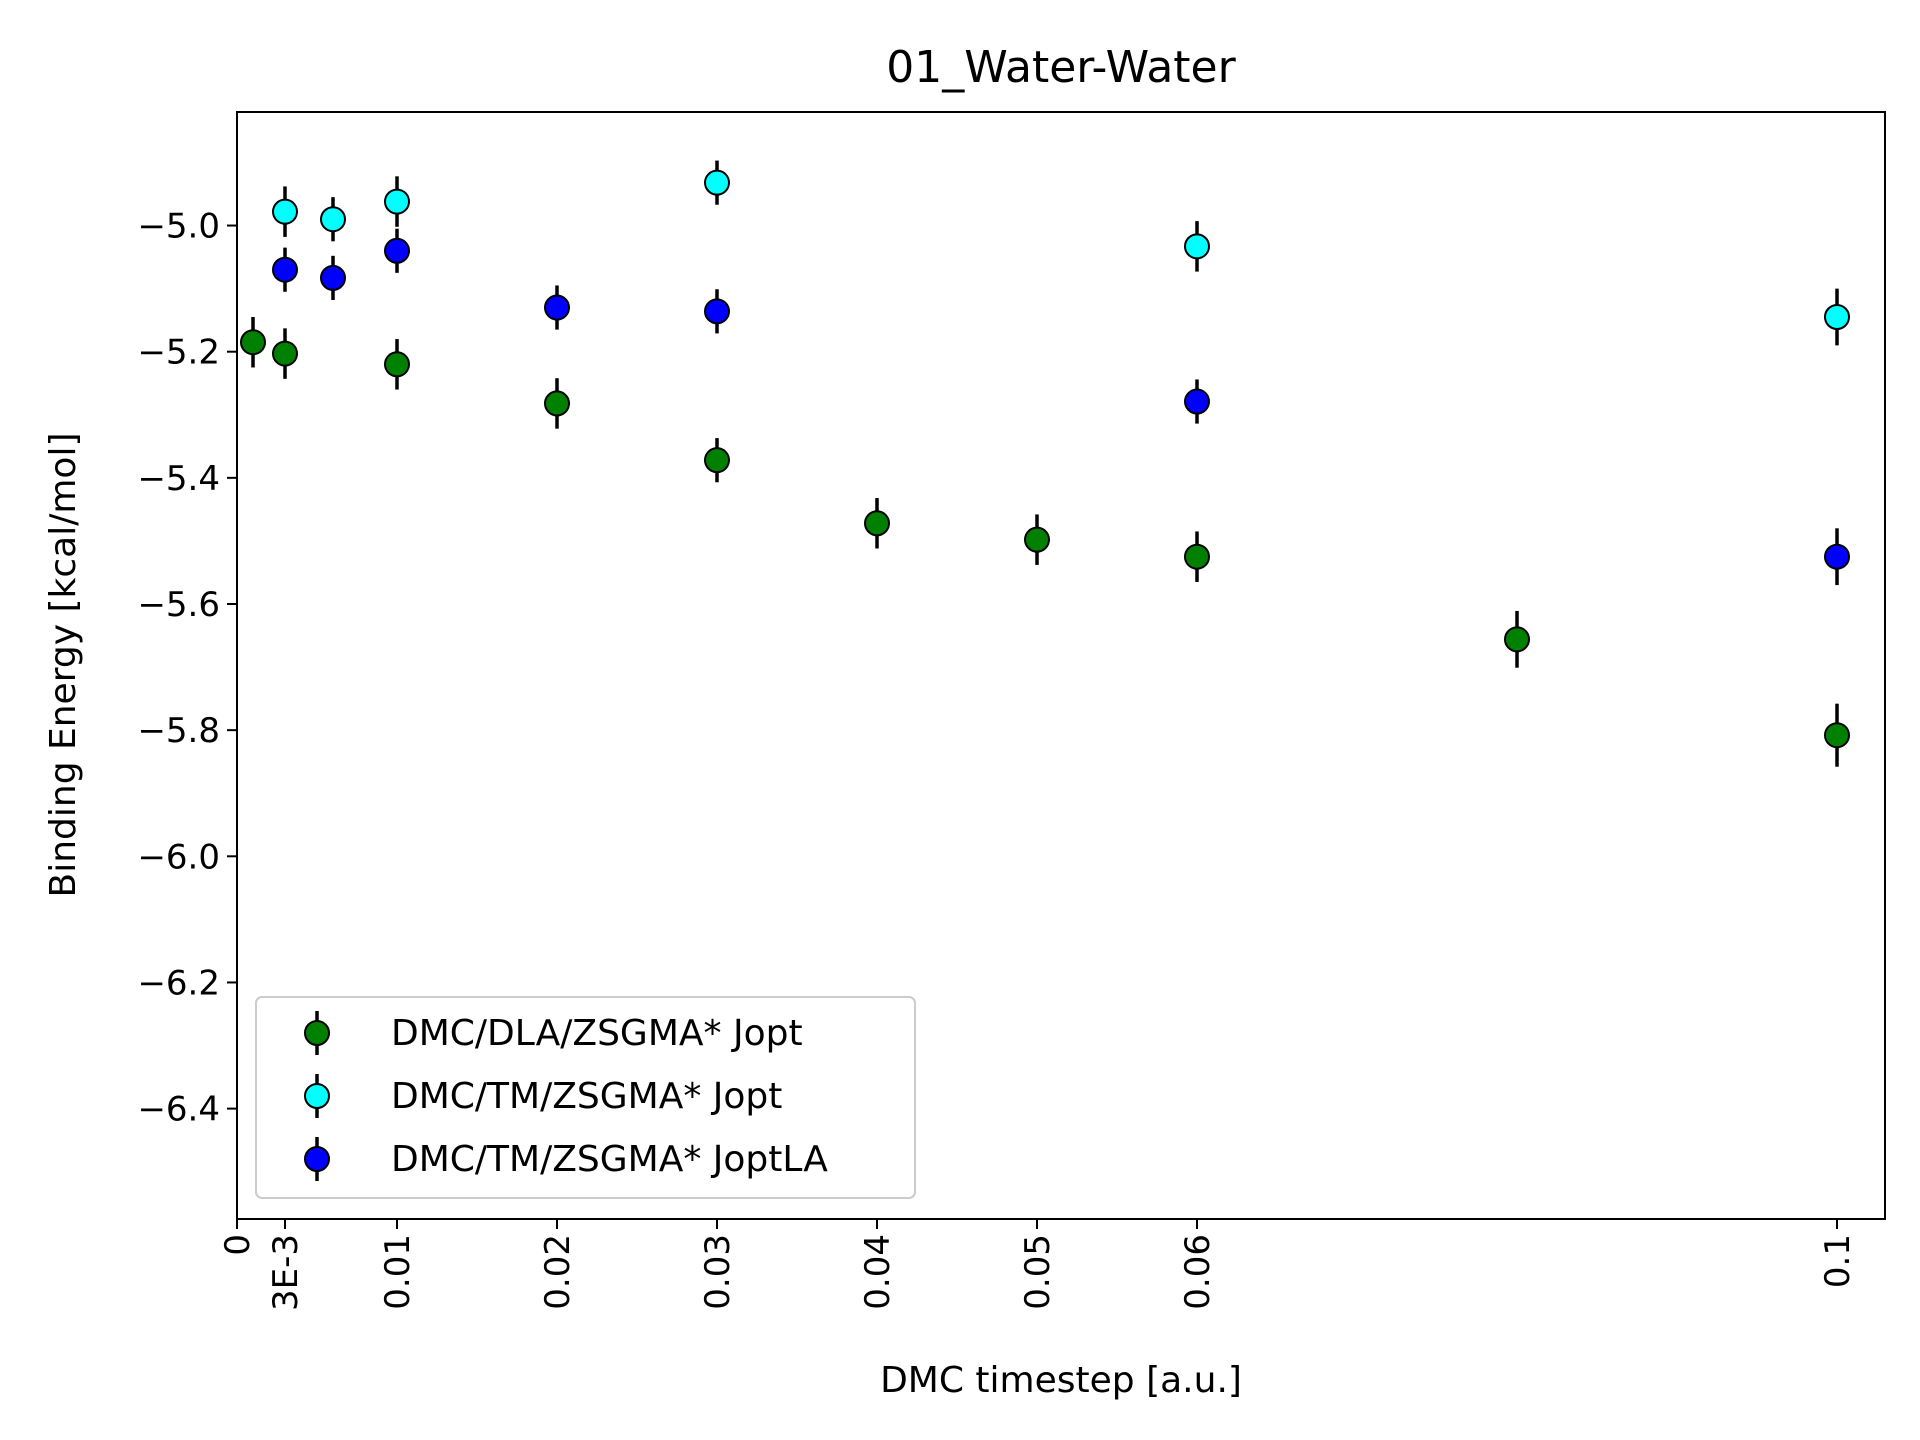 Image resolution: width=1920 pixels, height=1440 pixels. Describe the element at coordinates (178, 731) in the screenshot. I see `y-tick-label: −5.8` at that location.